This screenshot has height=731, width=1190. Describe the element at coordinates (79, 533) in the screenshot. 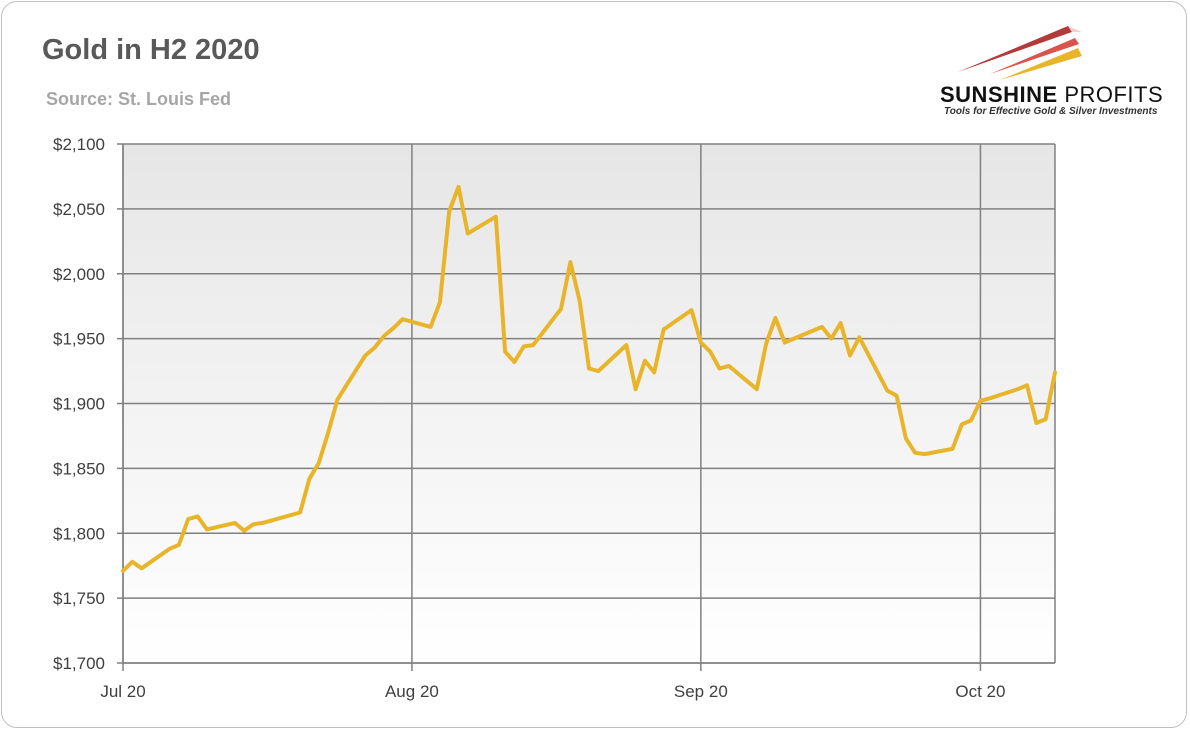

I see `y-tick-label: $1,800` at that location.